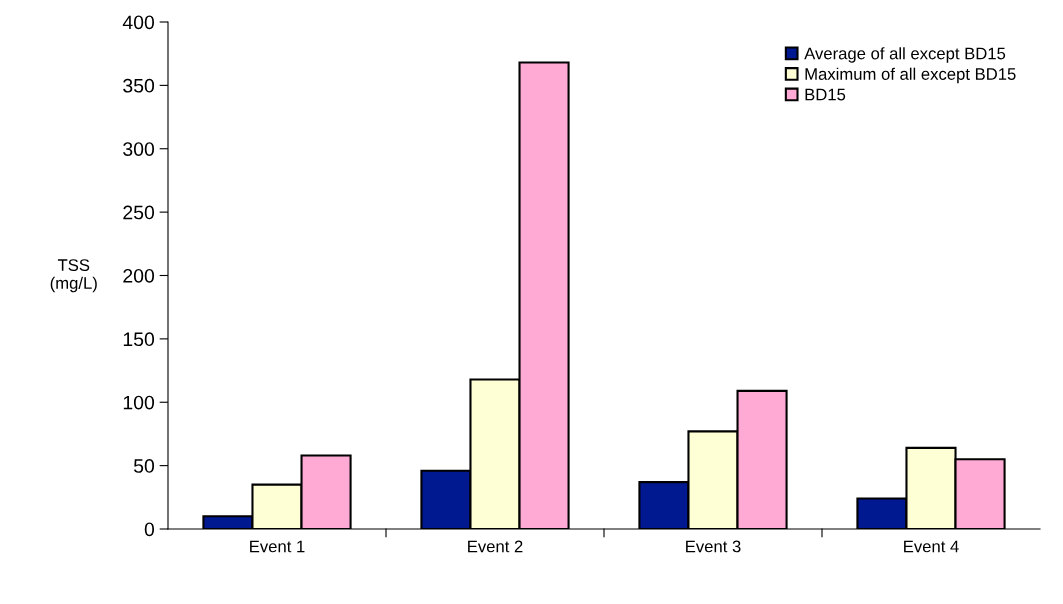 The height and width of the screenshot is (604, 1063). Describe the element at coordinates (139, 149) in the screenshot. I see `y-tick-label: 300` at that location.